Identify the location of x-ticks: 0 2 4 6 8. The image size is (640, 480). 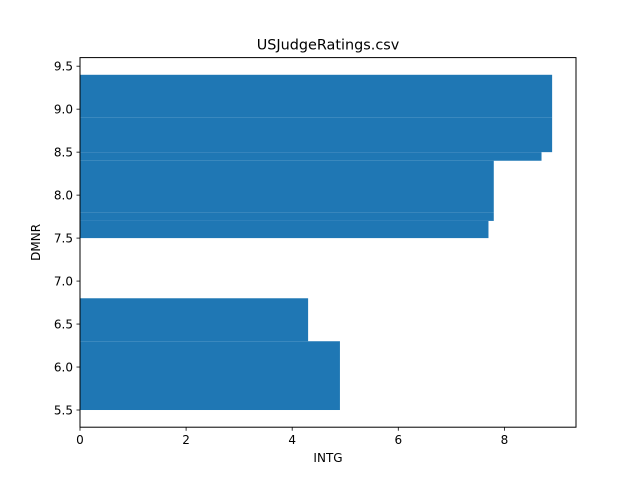
(292, 437).